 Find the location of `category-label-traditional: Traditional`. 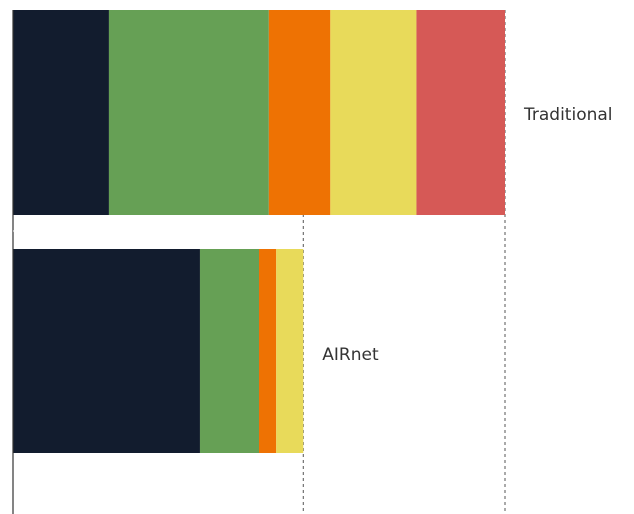

category-label-traditional: Traditional is located at coordinates (568, 115).